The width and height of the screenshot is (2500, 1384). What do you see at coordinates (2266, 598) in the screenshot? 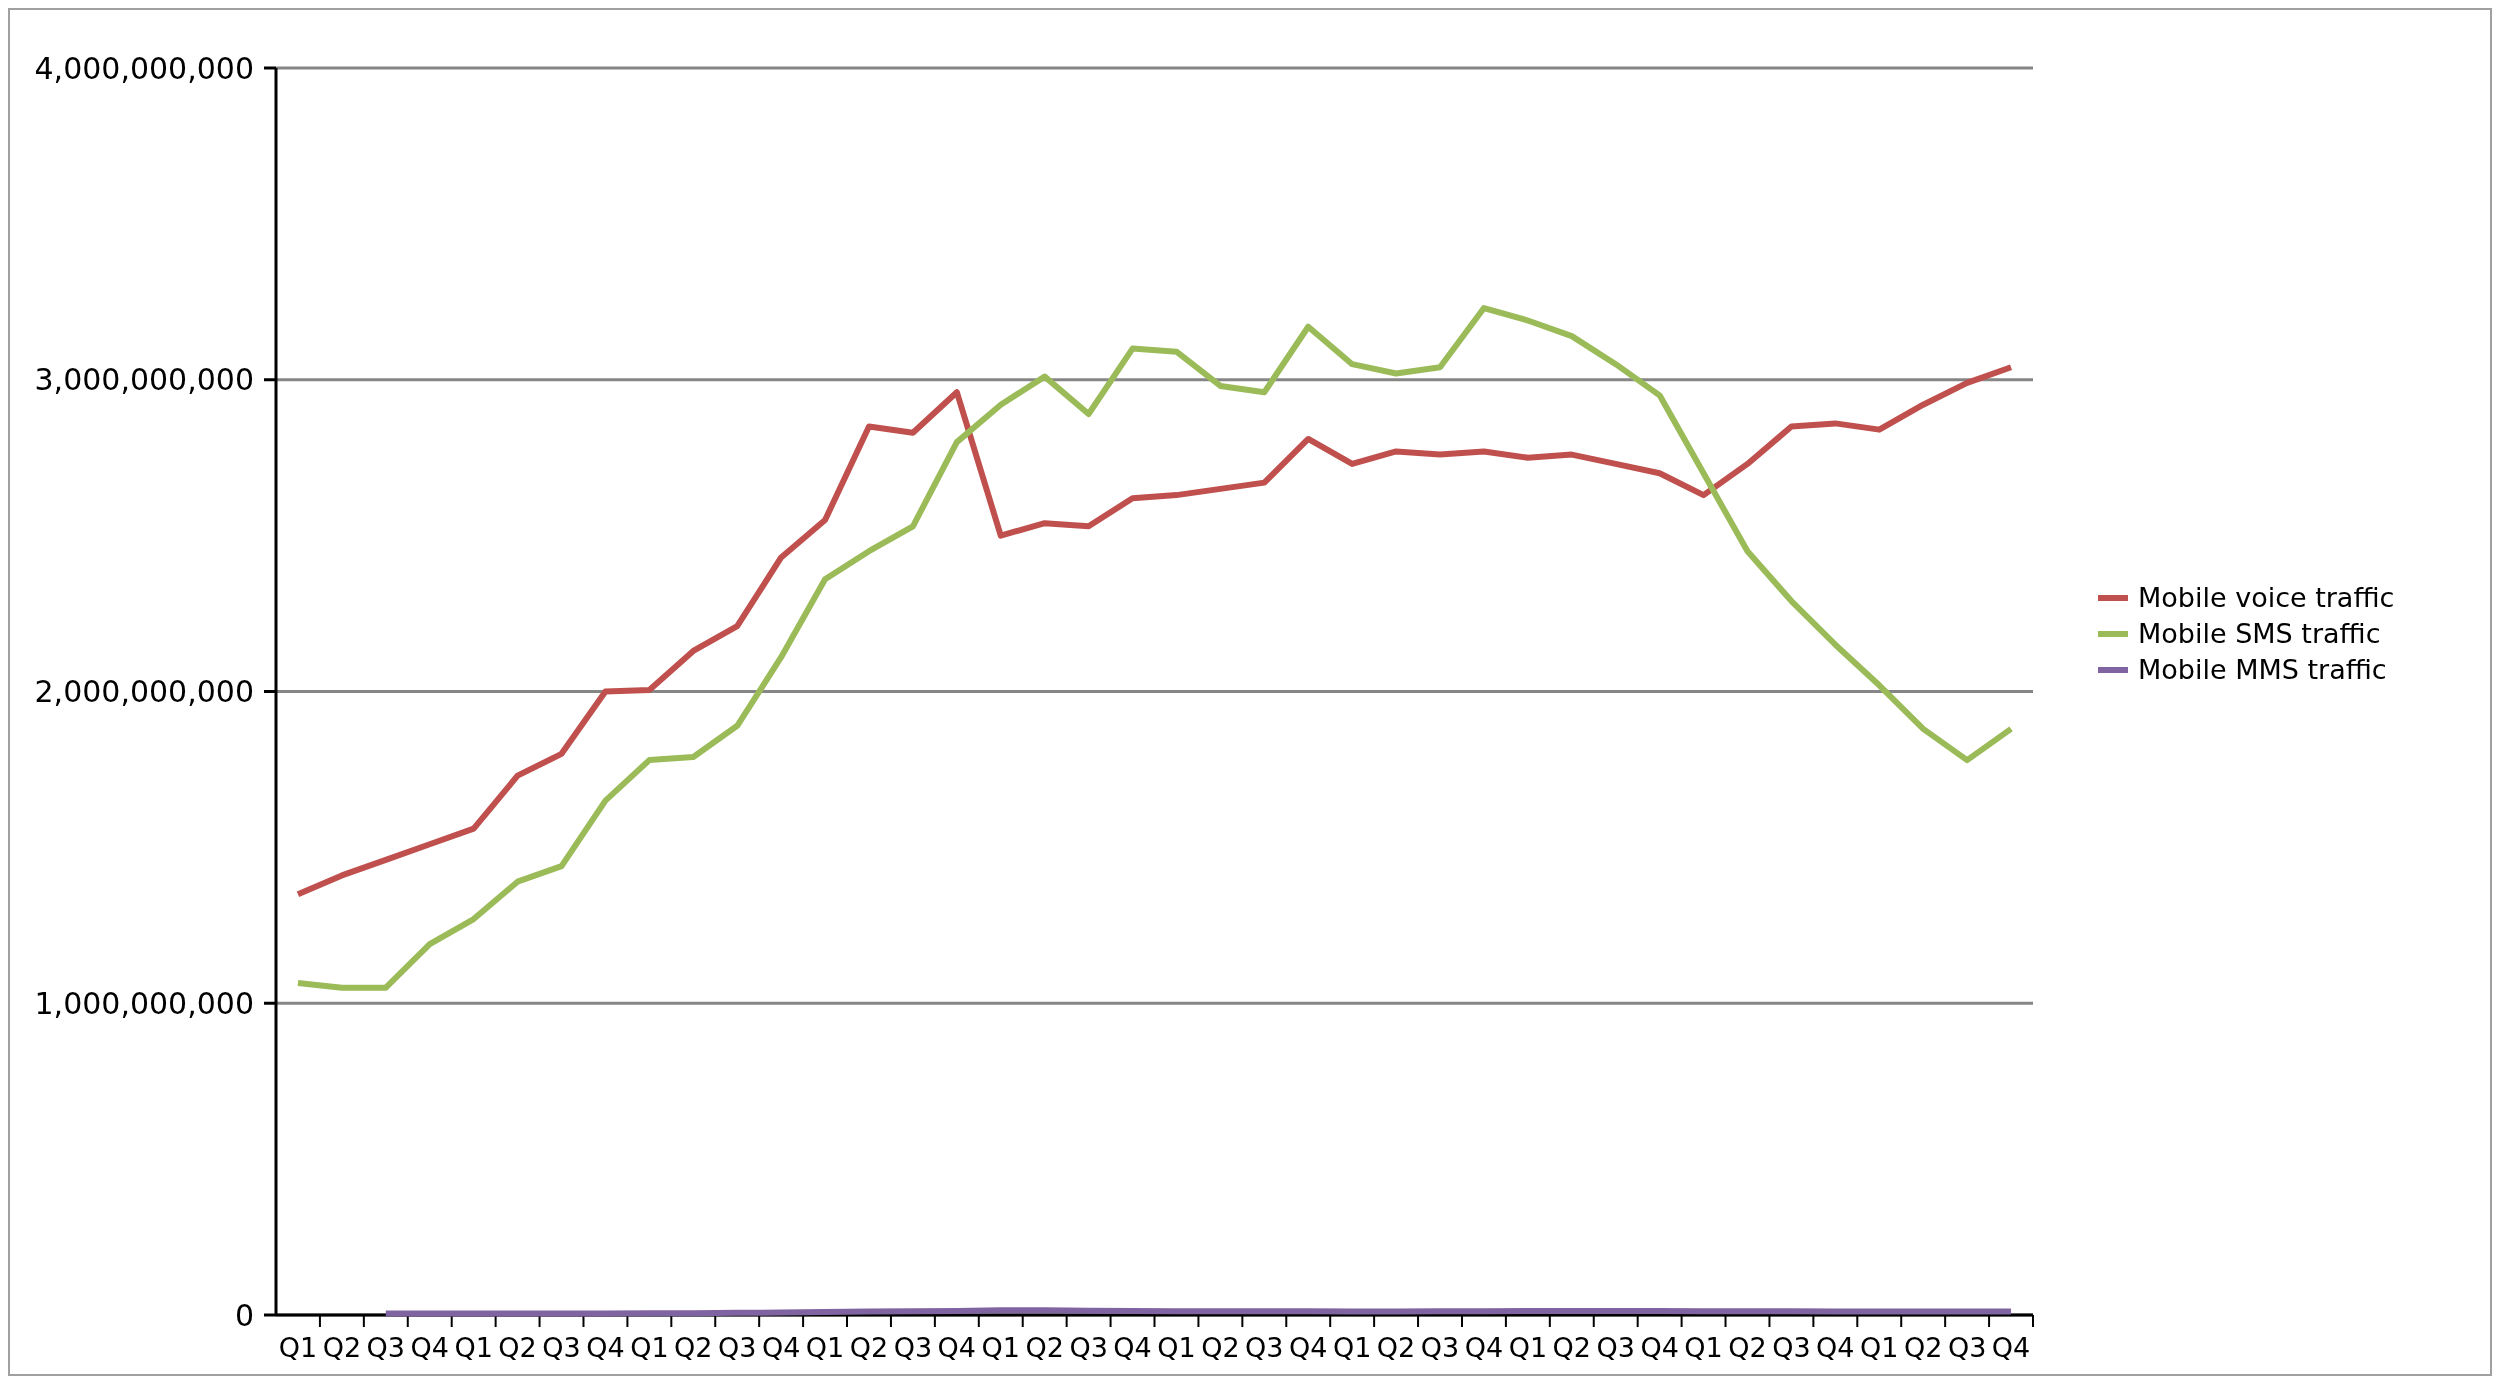
I see `legend-label: Mobile voice traffic` at bounding box center [2266, 598].